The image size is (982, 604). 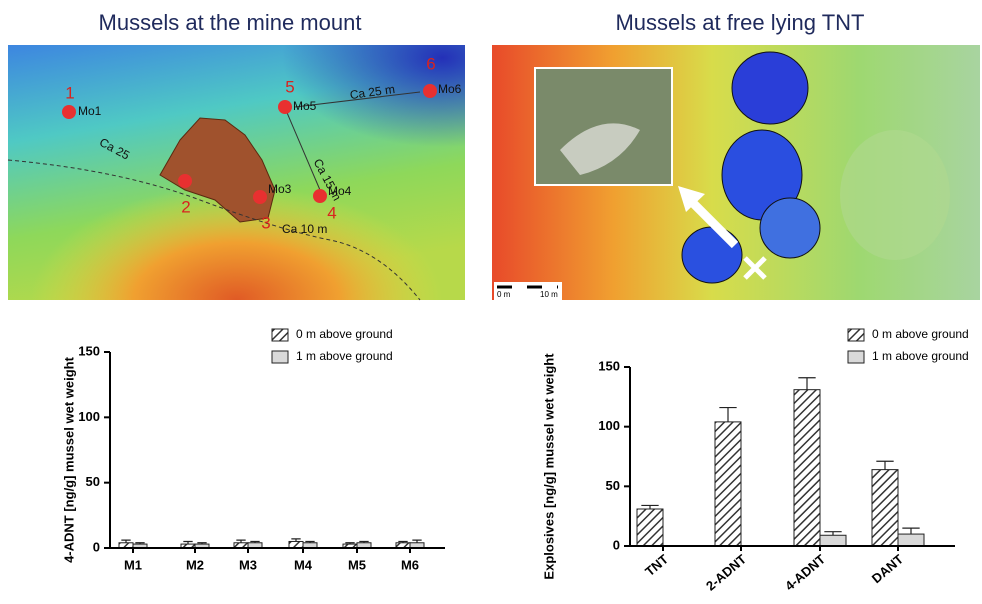 What do you see at coordinates (68, 459) in the screenshot?
I see `y-axis-label: 4-ADNT [ng/g] mussel wet weight` at bounding box center [68, 459].